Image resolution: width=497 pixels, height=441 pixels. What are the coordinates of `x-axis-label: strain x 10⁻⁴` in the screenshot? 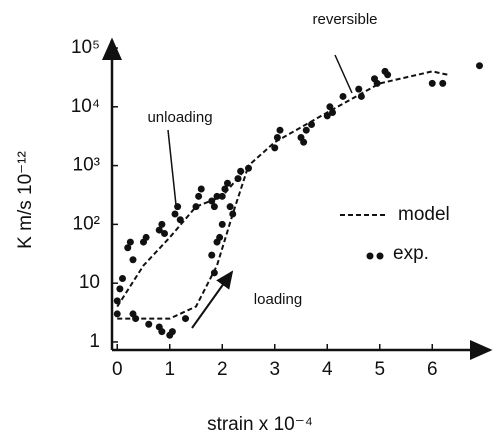 It's located at (260, 424).